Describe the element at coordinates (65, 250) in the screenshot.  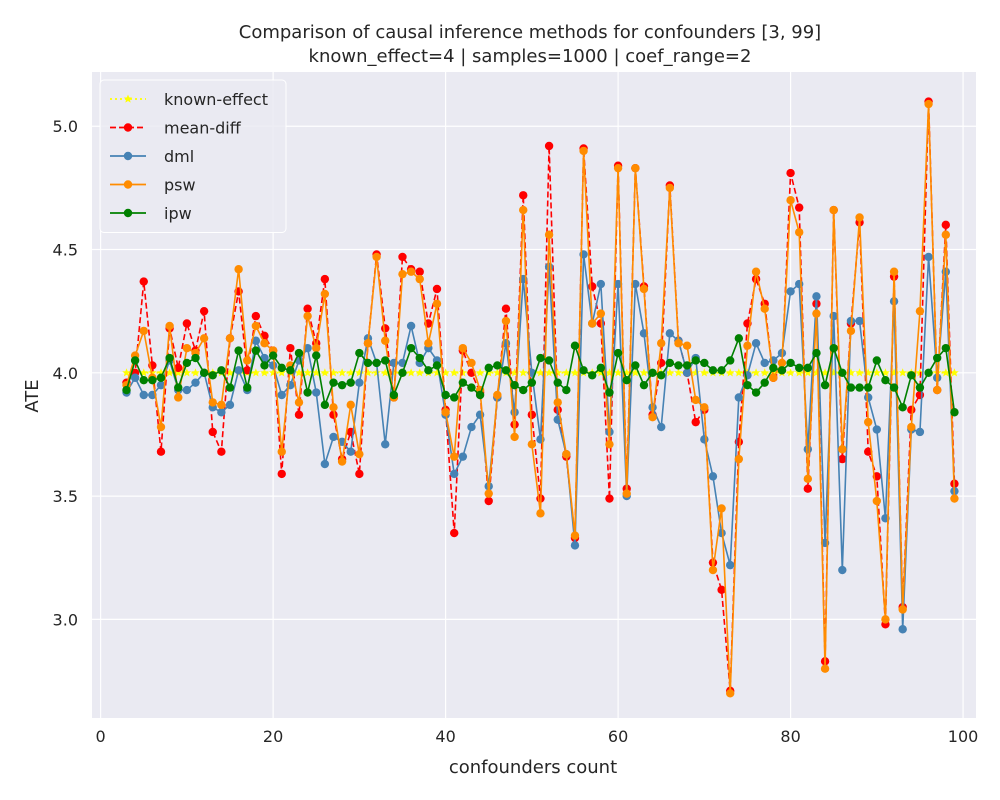
I see `y-tick-label: 4.5` at that location.